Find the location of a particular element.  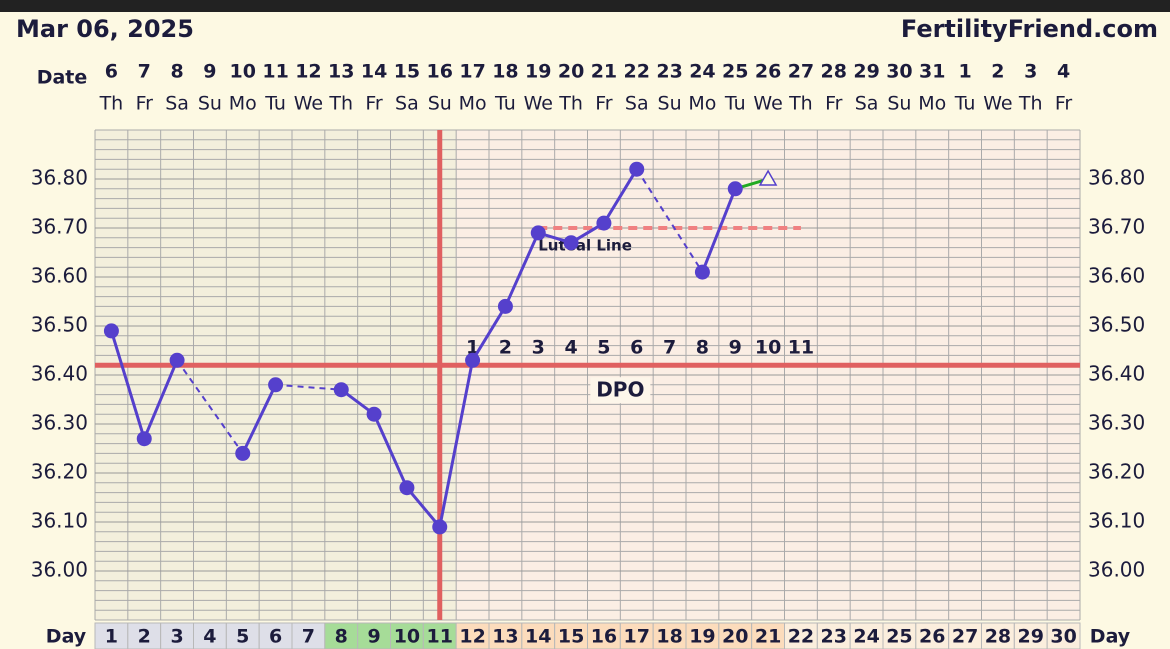

day-number: 9 is located at coordinates (373, 637).